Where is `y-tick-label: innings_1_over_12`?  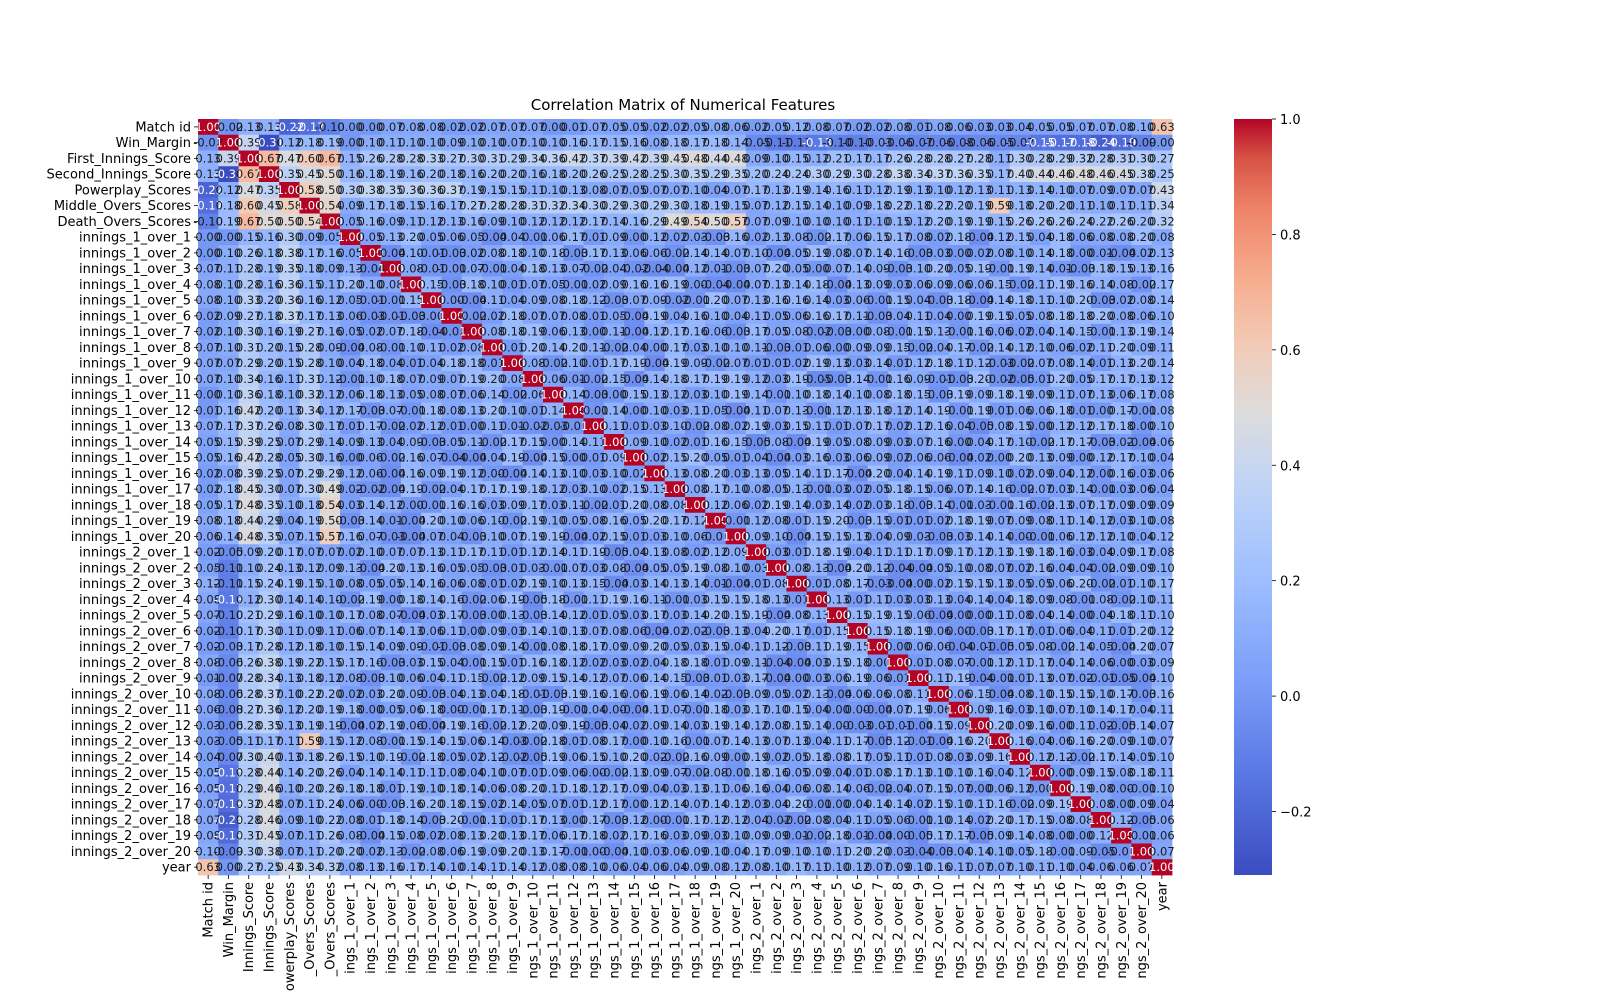
y-tick-label: innings_1_over_12 is located at coordinates (131, 411).